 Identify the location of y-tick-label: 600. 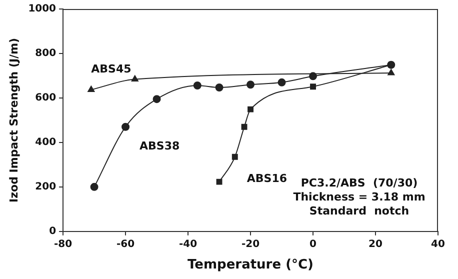
(45, 98).